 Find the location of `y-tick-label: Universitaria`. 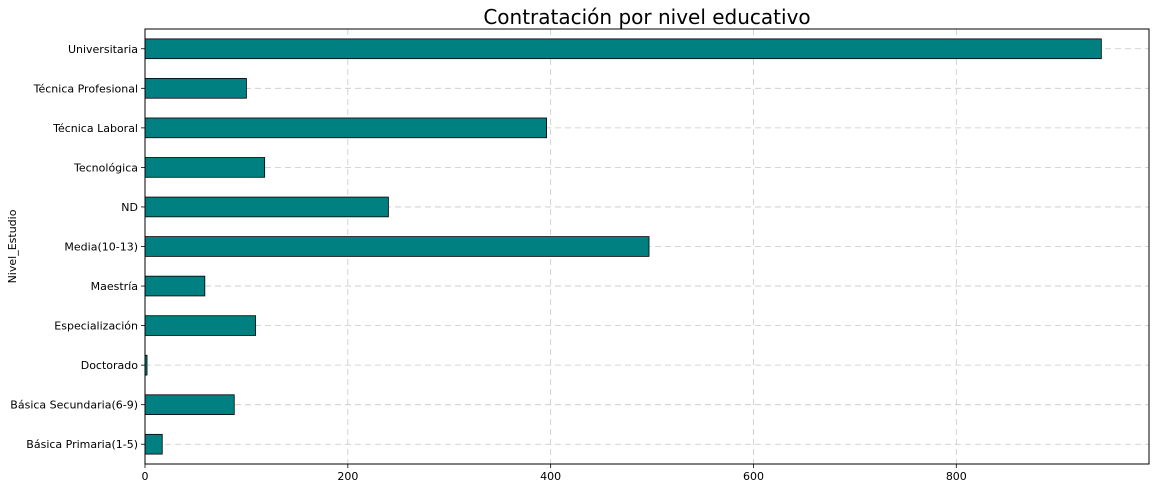

y-tick-label: Universitaria is located at coordinates (103, 49).